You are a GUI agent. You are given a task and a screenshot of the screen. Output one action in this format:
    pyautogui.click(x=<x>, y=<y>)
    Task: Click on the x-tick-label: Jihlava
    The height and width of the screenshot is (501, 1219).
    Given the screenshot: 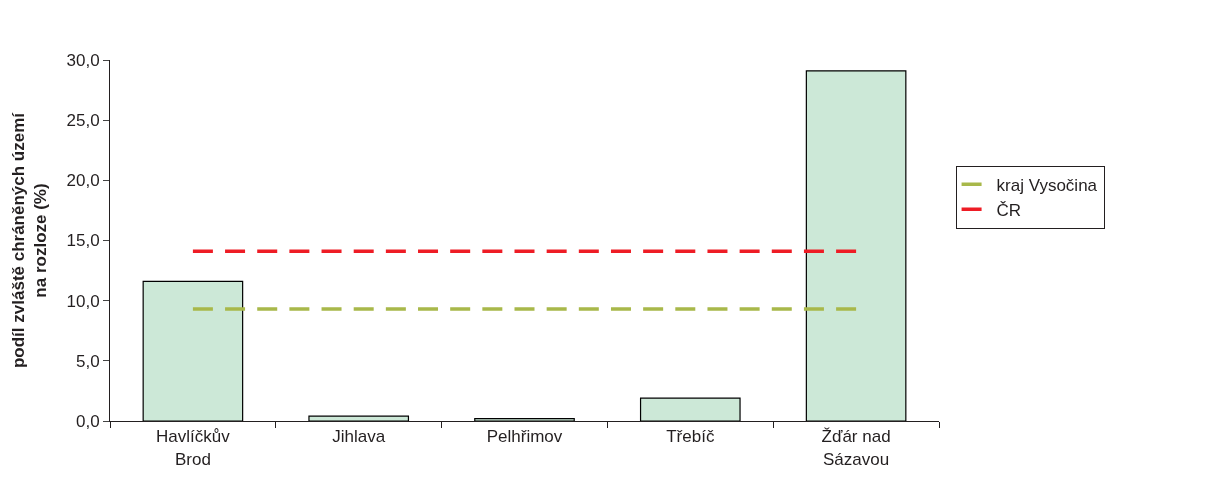 What is the action you would take?
    pyautogui.click(x=359, y=437)
    